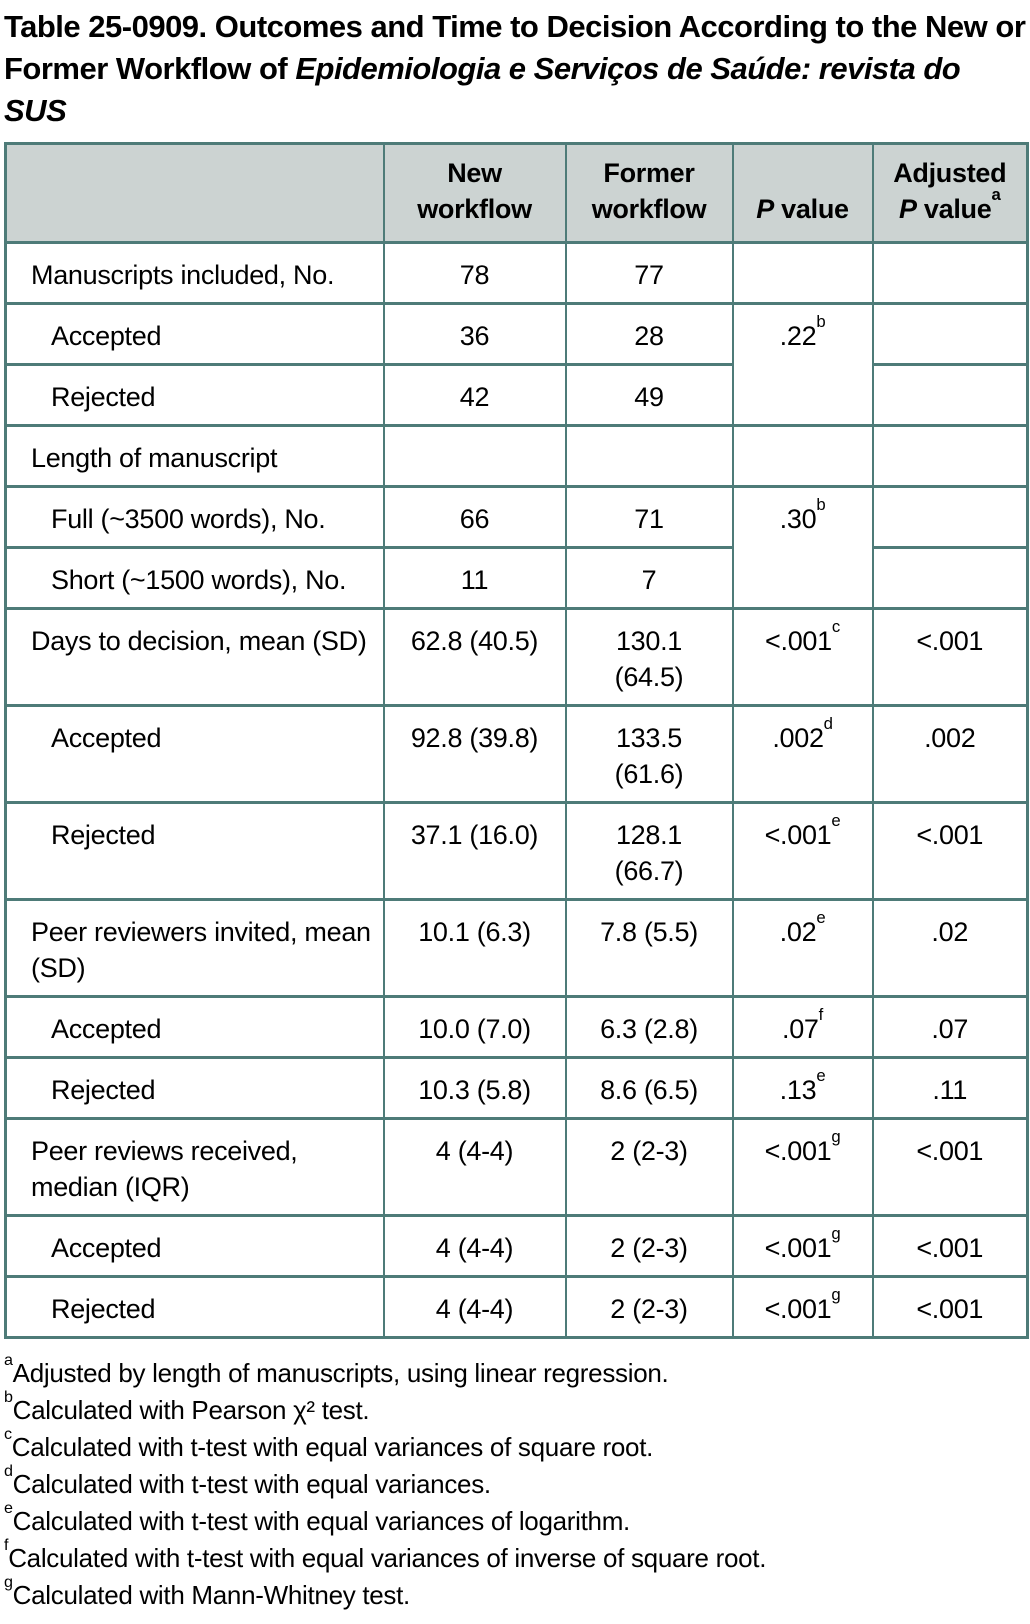  Describe the element at coordinates (802, 364) in the screenshot. I see `p-value-cell-merged: .22b` at that location.